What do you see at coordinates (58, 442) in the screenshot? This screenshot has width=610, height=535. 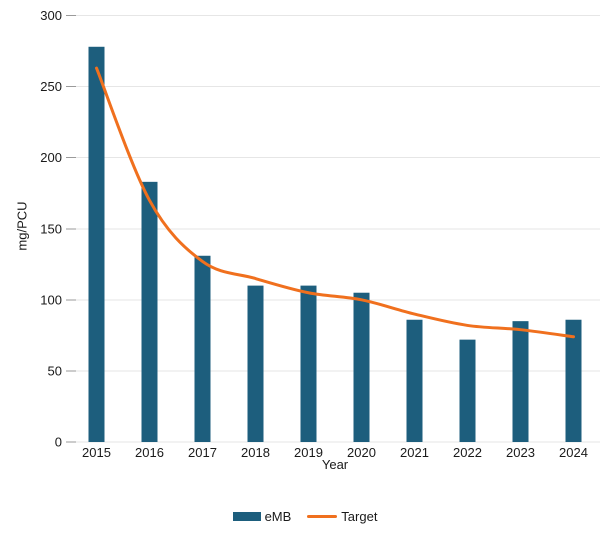 I see `y-tick-label-0: 0` at bounding box center [58, 442].